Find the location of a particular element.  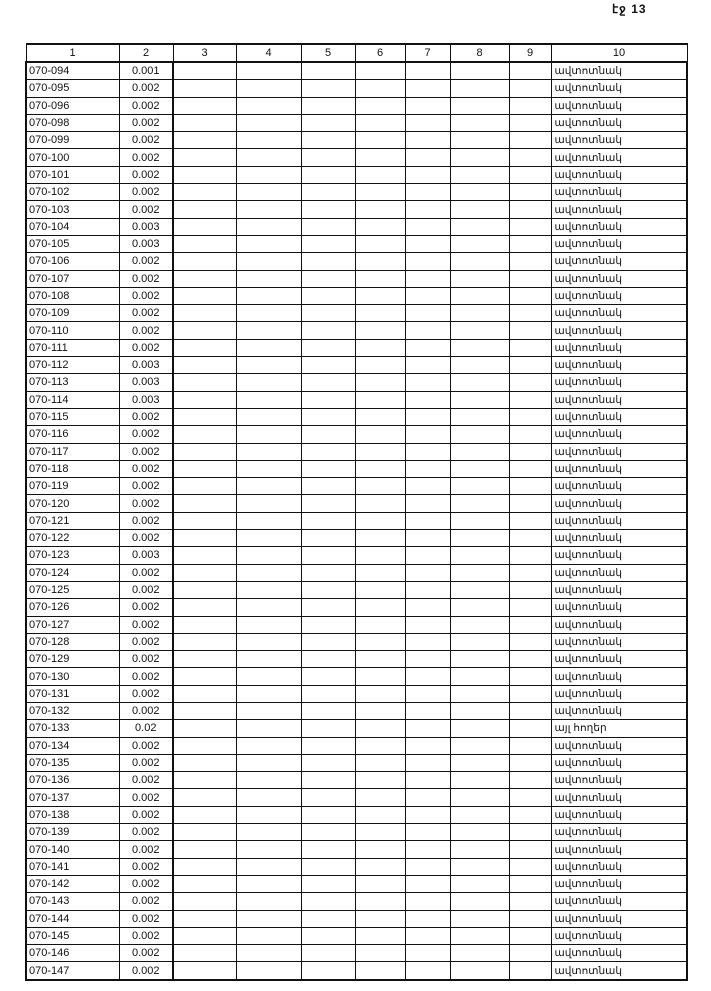

parcel-code: 070-144 is located at coordinates (72, 918).